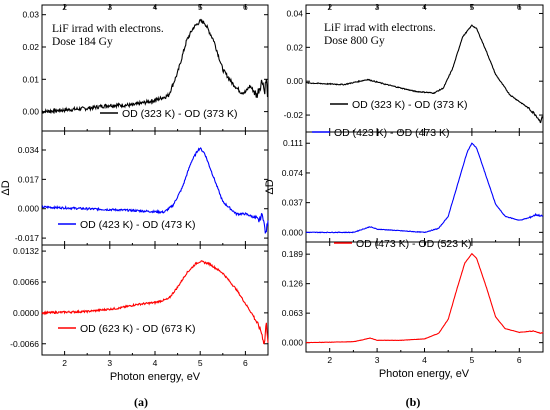 This screenshot has width=550, height=410. I want to click on panel-label: (b), so click(413, 402).